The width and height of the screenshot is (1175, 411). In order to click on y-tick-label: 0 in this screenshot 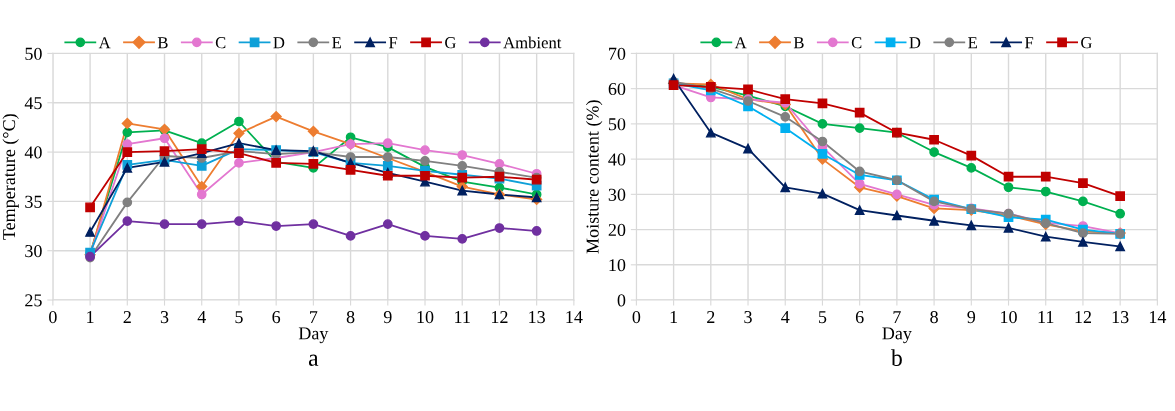, I will do `click(621, 300)`.